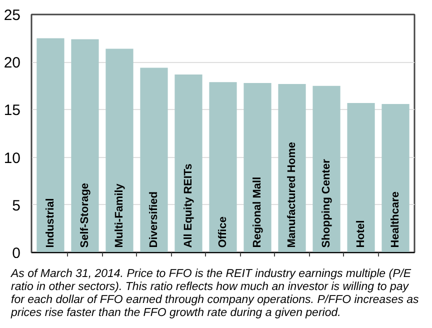 The height and width of the screenshot is (328, 432). Describe the element at coordinates (154, 219) in the screenshot. I see `x-tick-label: Diversified` at that location.